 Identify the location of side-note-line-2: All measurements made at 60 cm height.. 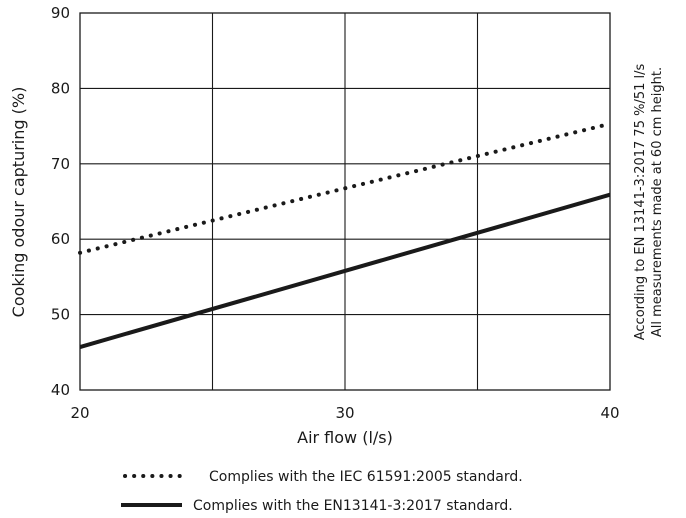
(657, 202).